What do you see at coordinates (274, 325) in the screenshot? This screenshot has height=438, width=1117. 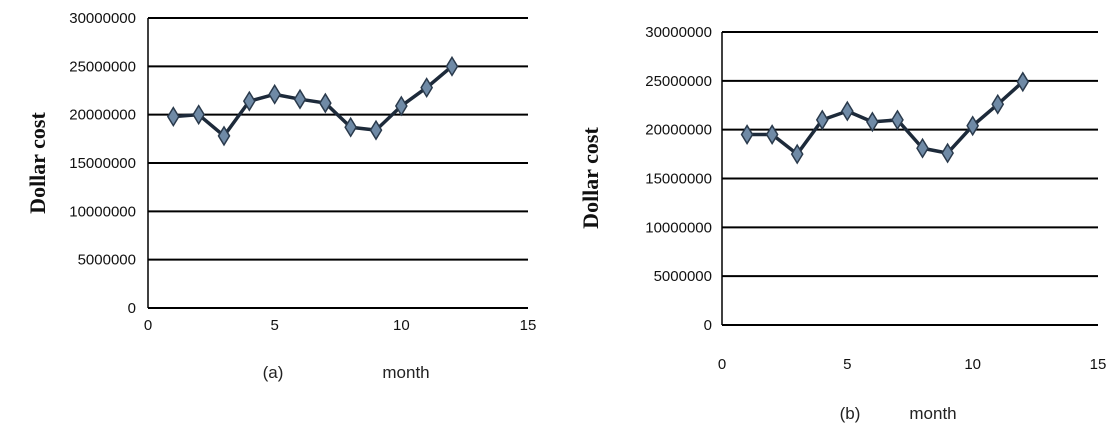 I see `chart-a-x-tick-label: 5` at bounding box center [274, 325].